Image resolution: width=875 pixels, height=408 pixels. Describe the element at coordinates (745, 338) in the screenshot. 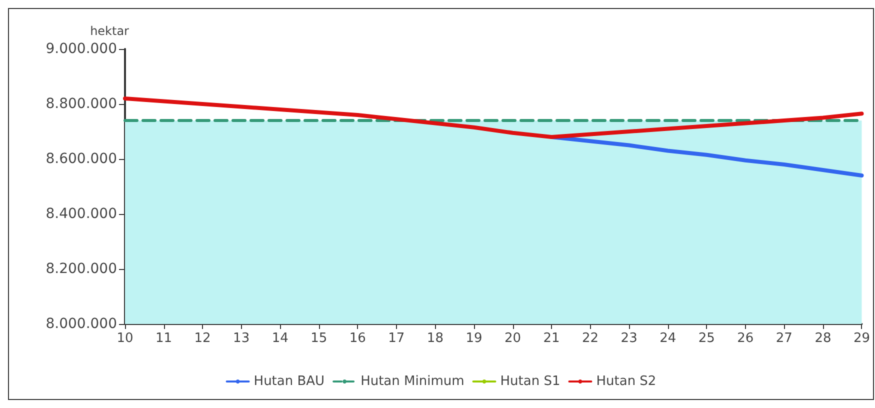

I see `x-tick-label: 26` at that location.